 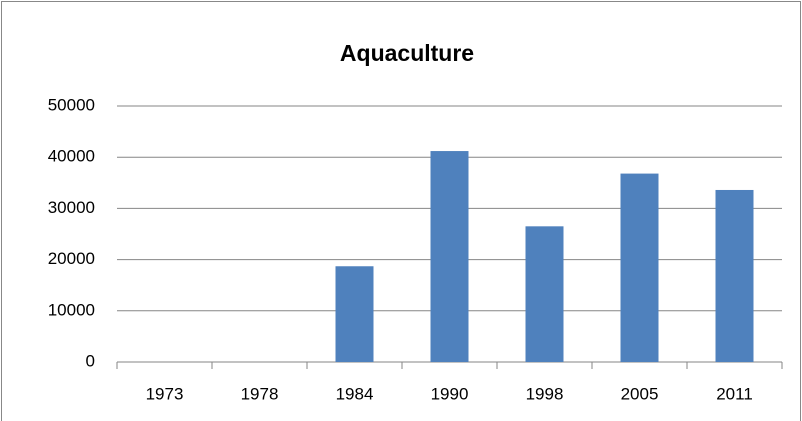 What do you see at coordinates (450, 393) in the screenshot?
I see `x-tick-label: 1990` at bounding box center [450, 393].